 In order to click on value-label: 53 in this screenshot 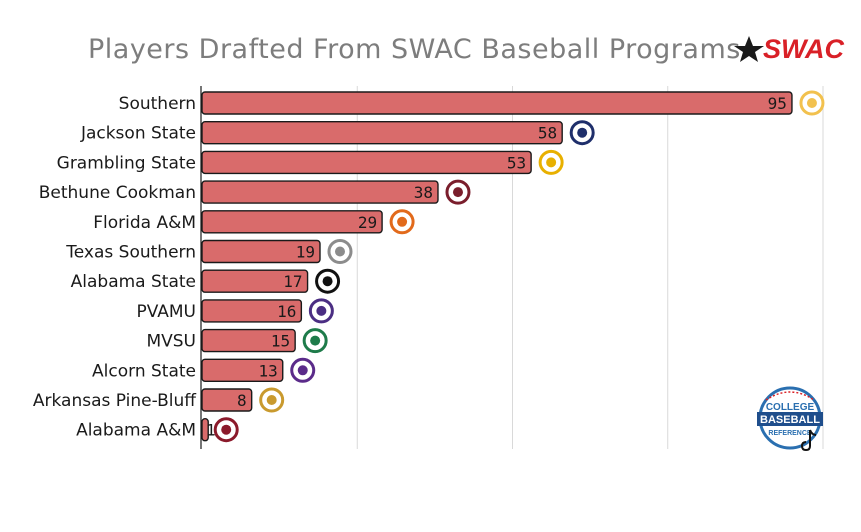, I will do `click(516, 162)`.